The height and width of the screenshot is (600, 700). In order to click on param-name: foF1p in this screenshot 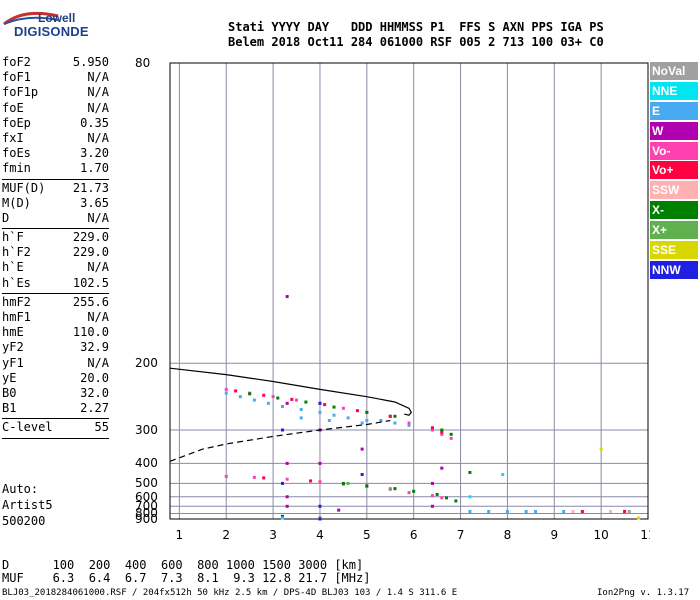, I will do `click(20, 92)`.